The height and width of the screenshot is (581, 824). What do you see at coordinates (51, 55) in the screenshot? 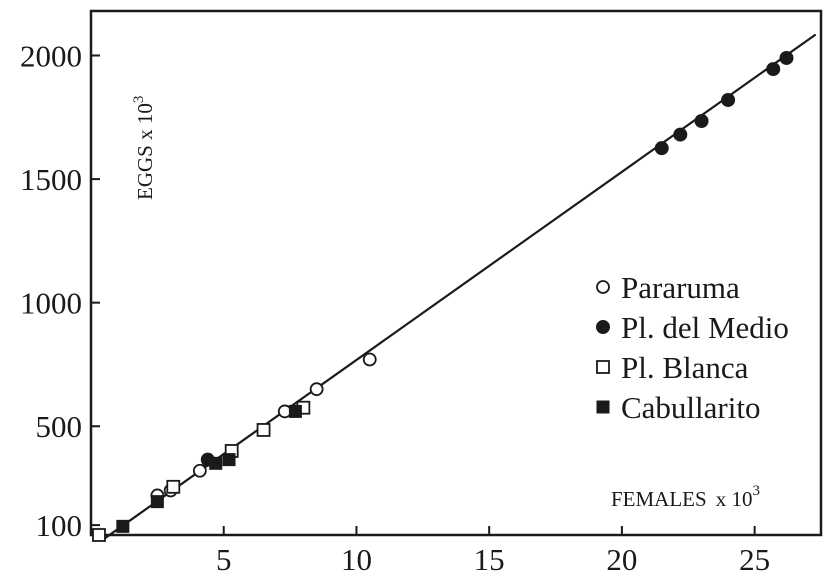
I see `y-tick-label: 2000` at bounding box center [51, 55].